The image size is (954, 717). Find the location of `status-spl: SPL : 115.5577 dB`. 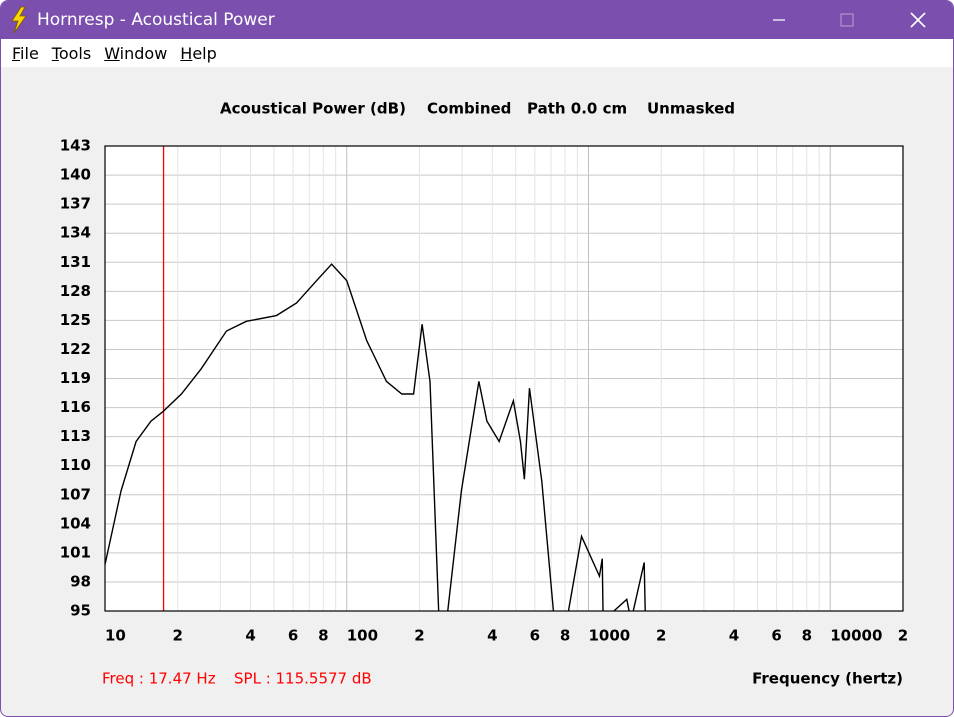

status-spl: SPL : 115.5577 dB is located at coordinates (303, 679).